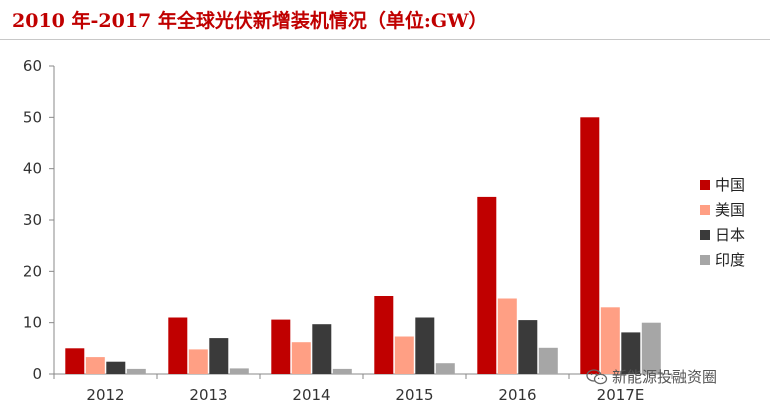  What do you see at coordinates (32, 323) in the screenshot?
I see `y-tick-label: 10` at bounding box center [32, 323].